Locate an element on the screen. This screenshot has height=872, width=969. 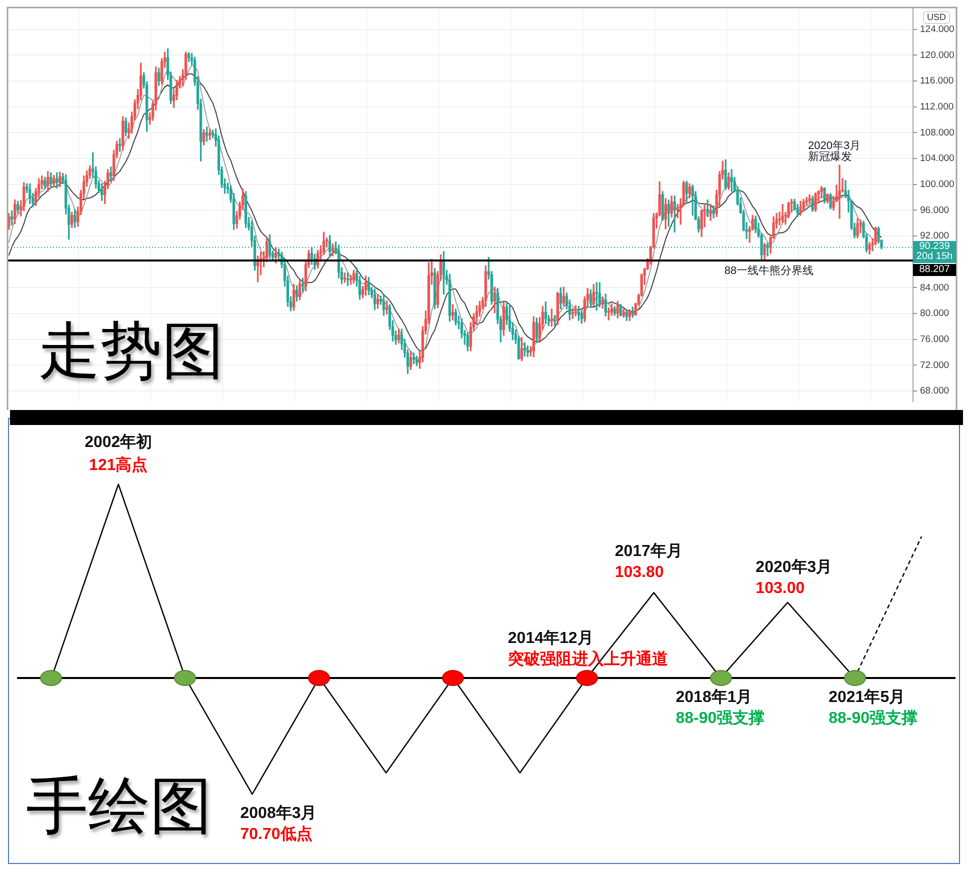
y-tick-label: 96.000 is located at coordinates (935, 210).